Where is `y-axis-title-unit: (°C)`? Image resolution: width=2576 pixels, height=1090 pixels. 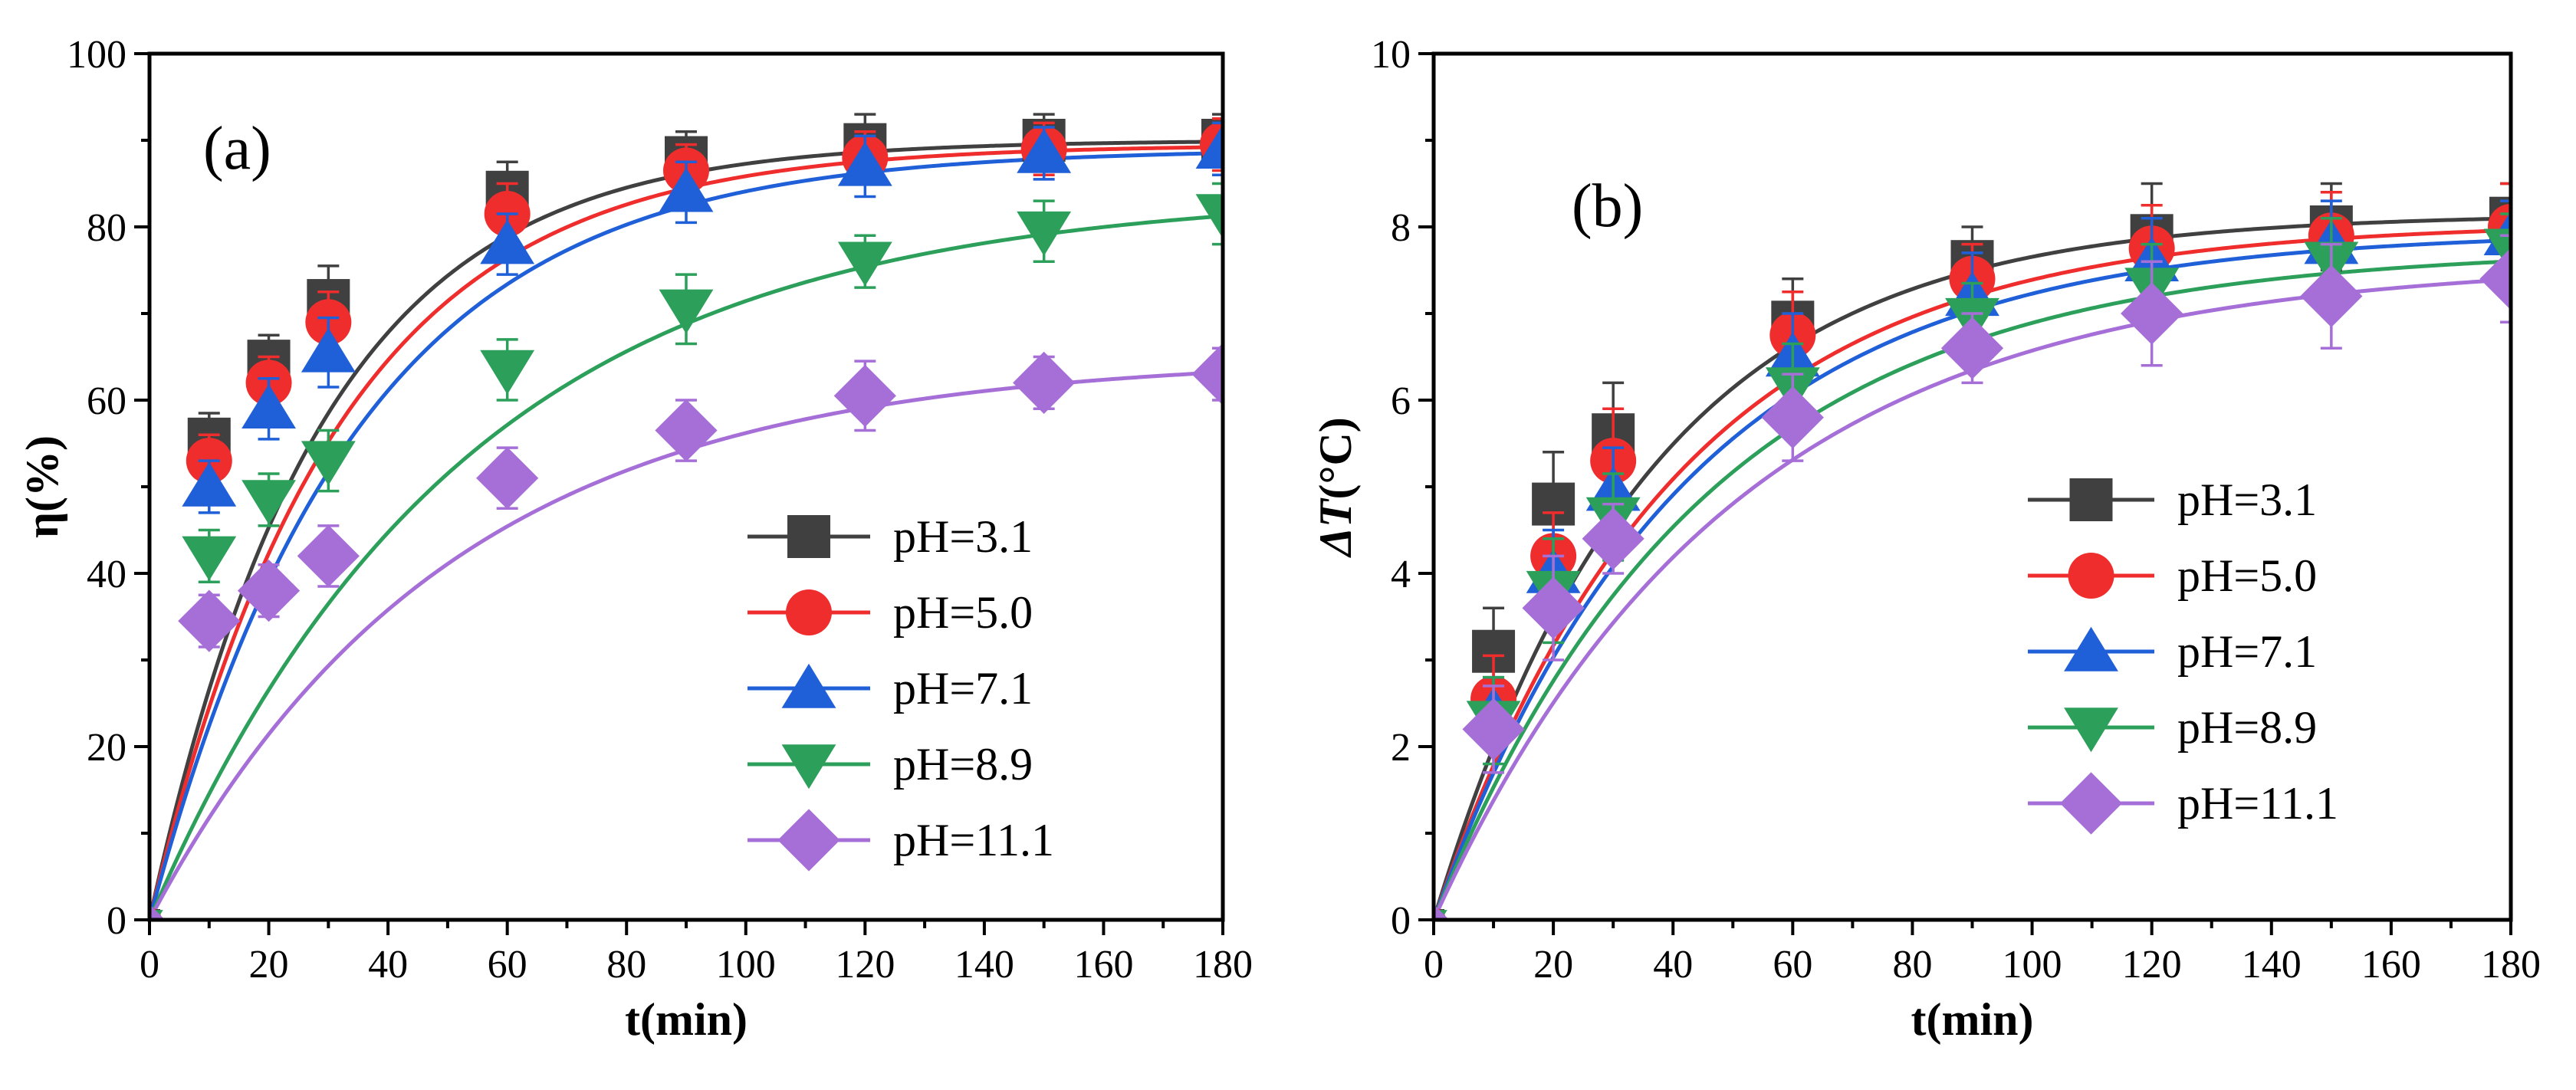 y-axis-title-unit: (°C) is located at coordinates (1336, 458).